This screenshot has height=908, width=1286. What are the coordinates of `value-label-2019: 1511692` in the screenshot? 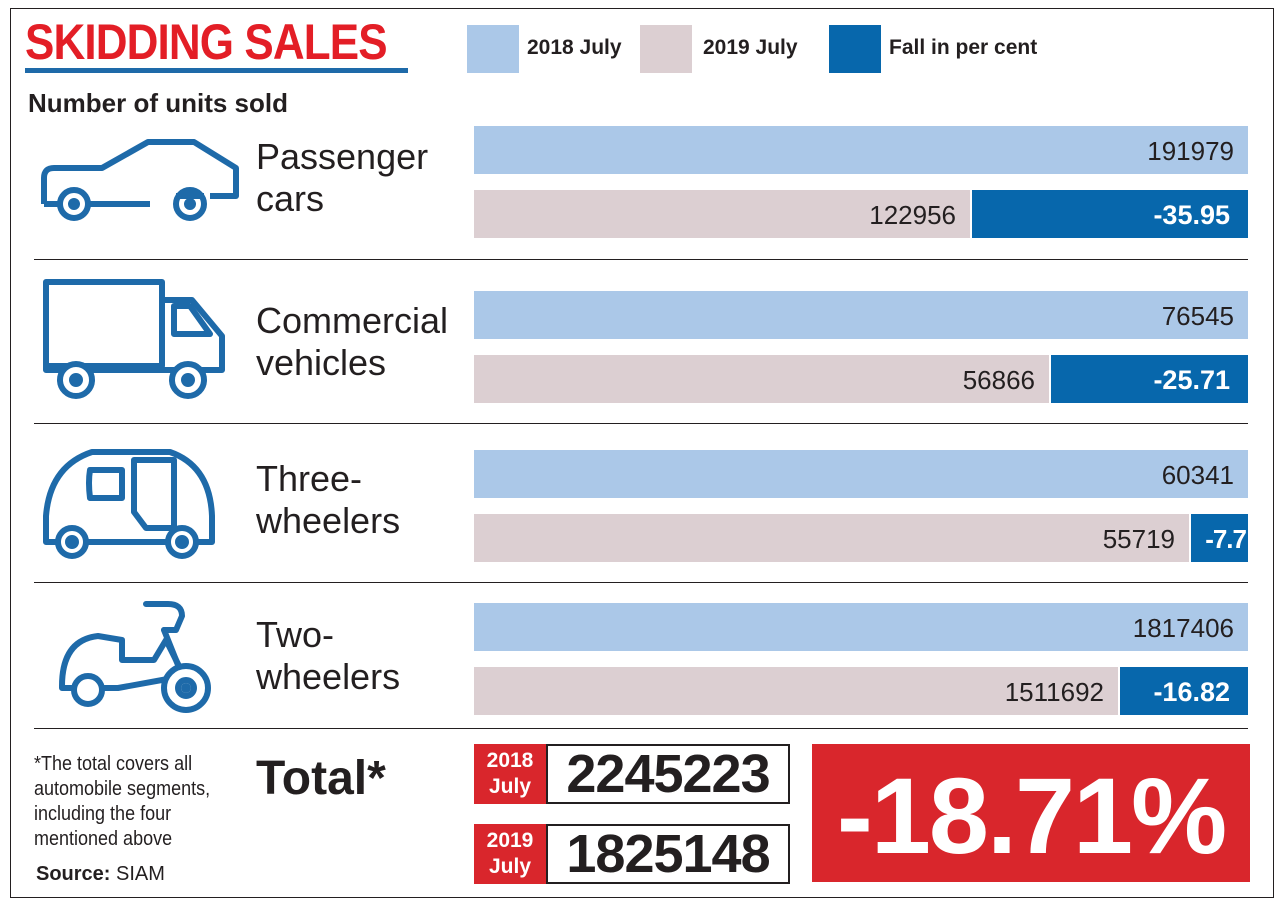 It's located at (1054, 692).